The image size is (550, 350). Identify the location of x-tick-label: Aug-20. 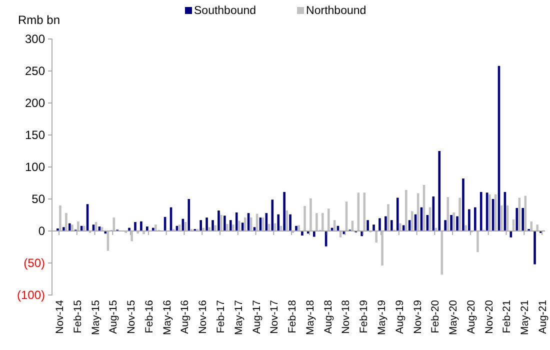
(471, 317).